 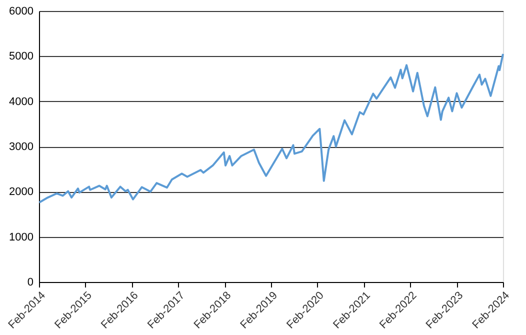 I want to click on y-tick-label: 5000, so click(x=21, y=56).